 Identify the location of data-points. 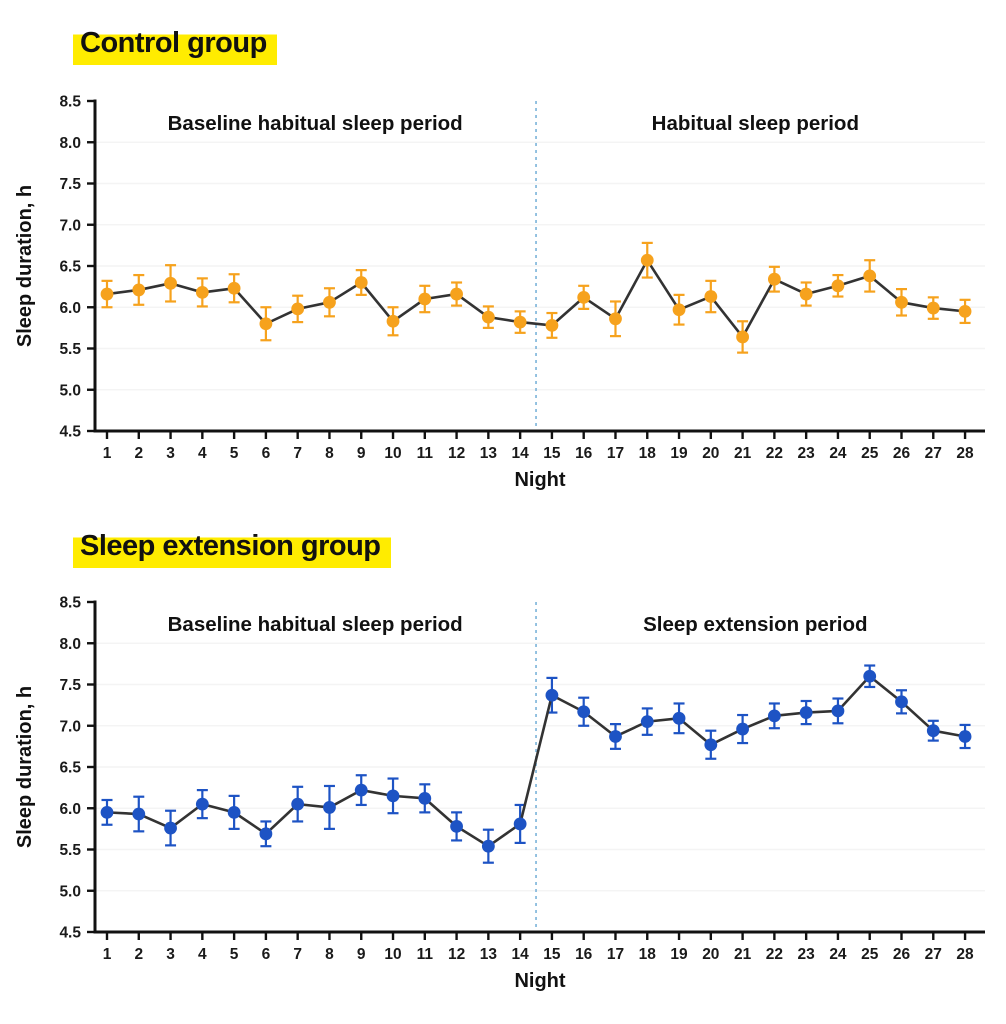
(536, 298).